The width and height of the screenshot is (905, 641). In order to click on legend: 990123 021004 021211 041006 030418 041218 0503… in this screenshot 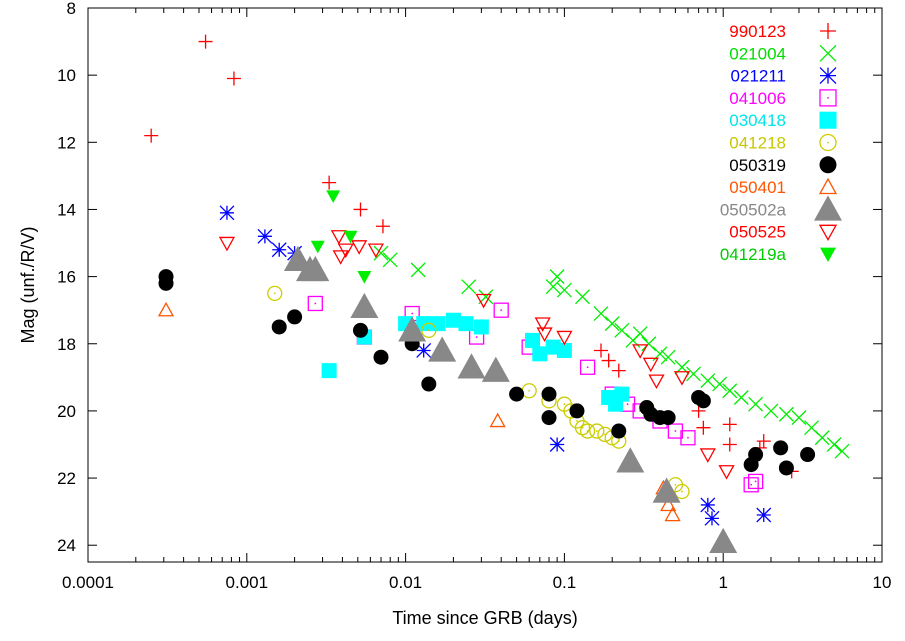, I will do `click(781, 143)`.